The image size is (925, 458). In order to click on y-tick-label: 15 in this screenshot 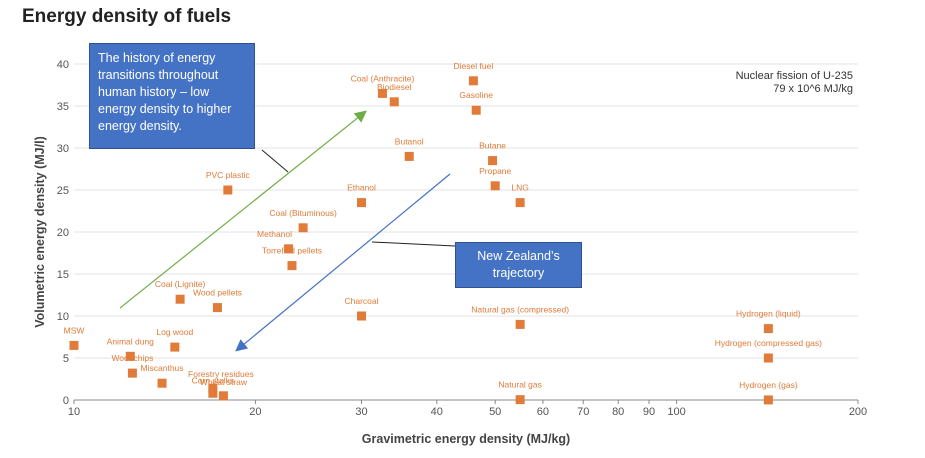, I will do `click(63, 275)`.